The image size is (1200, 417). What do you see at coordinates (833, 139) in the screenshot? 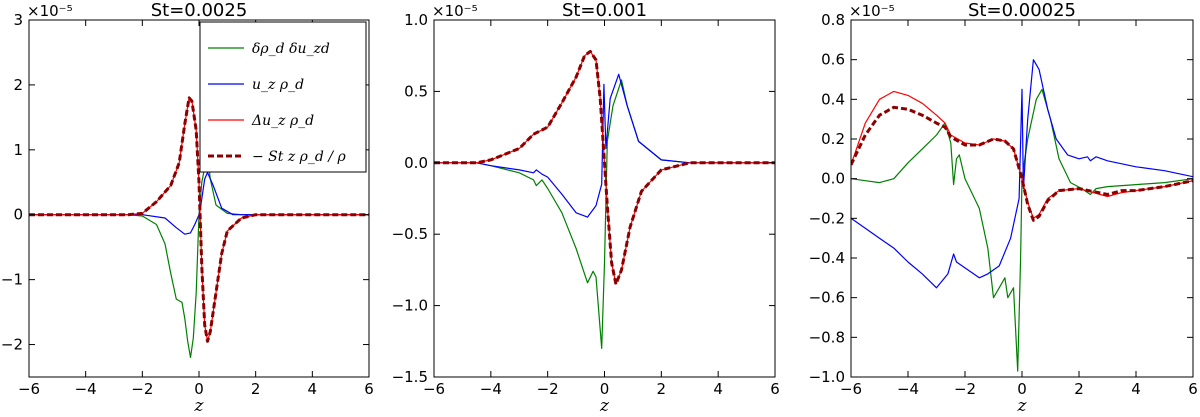
I see `y-tick-label: 0.2` at bounding box center [833, 139].